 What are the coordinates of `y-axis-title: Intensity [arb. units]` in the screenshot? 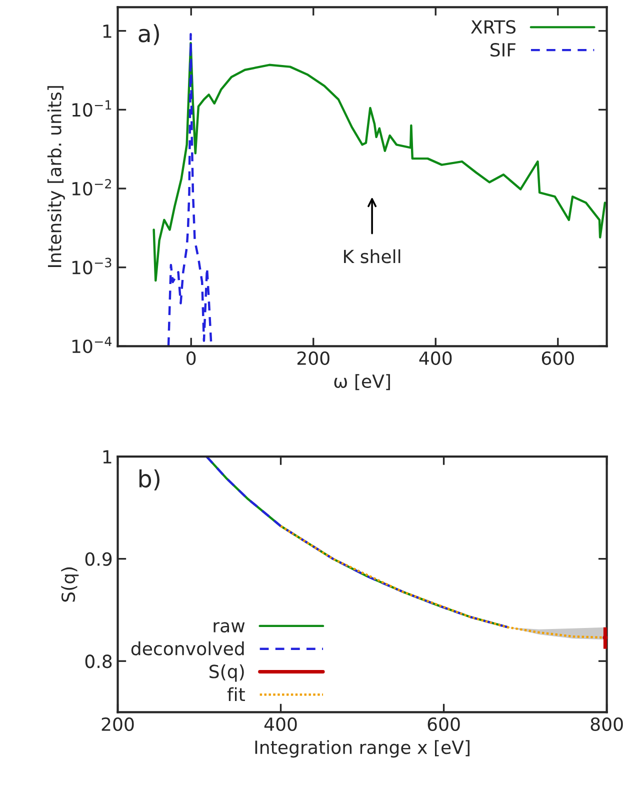 It's located at (56, 177).